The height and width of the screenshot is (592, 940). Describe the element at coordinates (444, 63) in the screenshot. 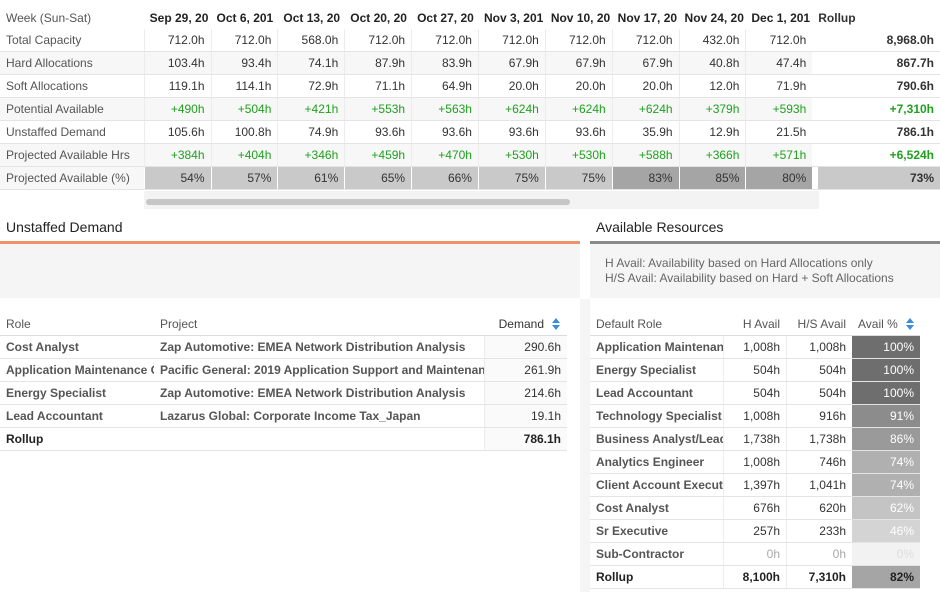

I see `capacity-cell: 83.9h` at that location.